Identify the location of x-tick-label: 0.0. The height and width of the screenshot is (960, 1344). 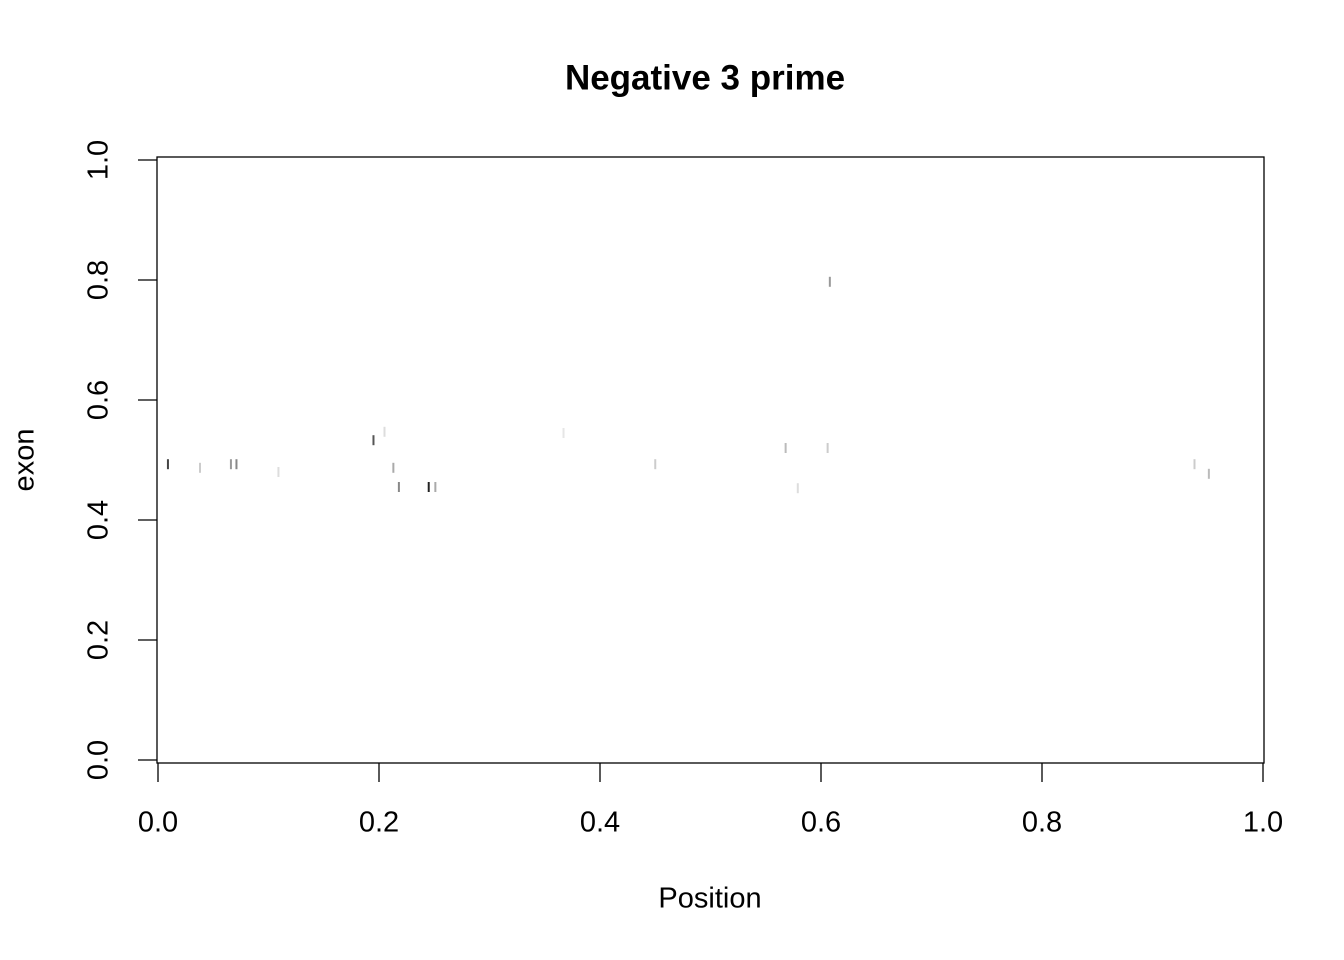
(158, 823).